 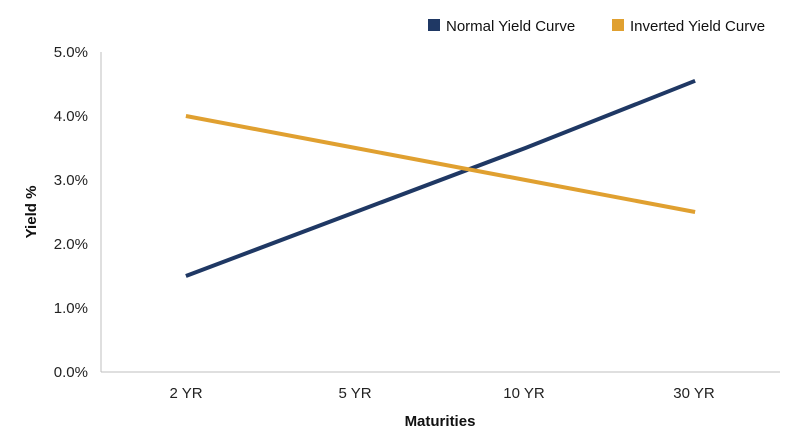 I want to click on x-tick-label: 5 YR, so click(x=354, y=393).